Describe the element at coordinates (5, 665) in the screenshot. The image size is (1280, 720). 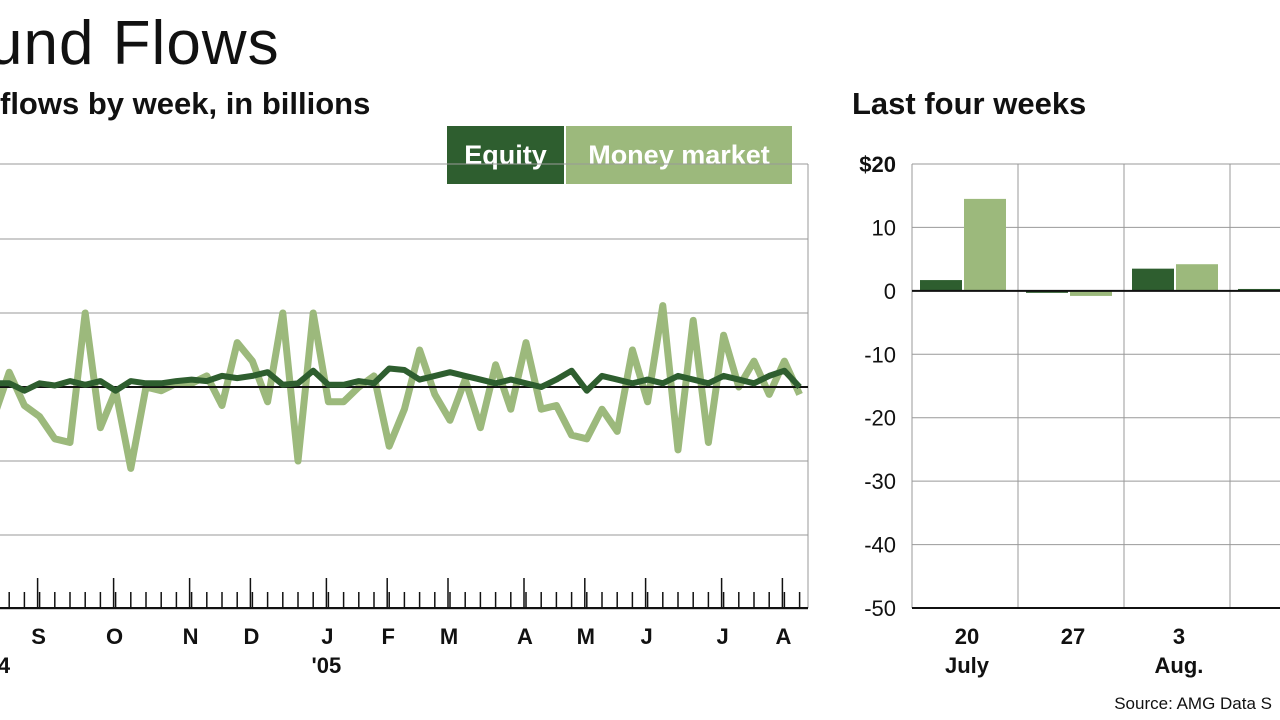
I see `year-label: 4` at that location.